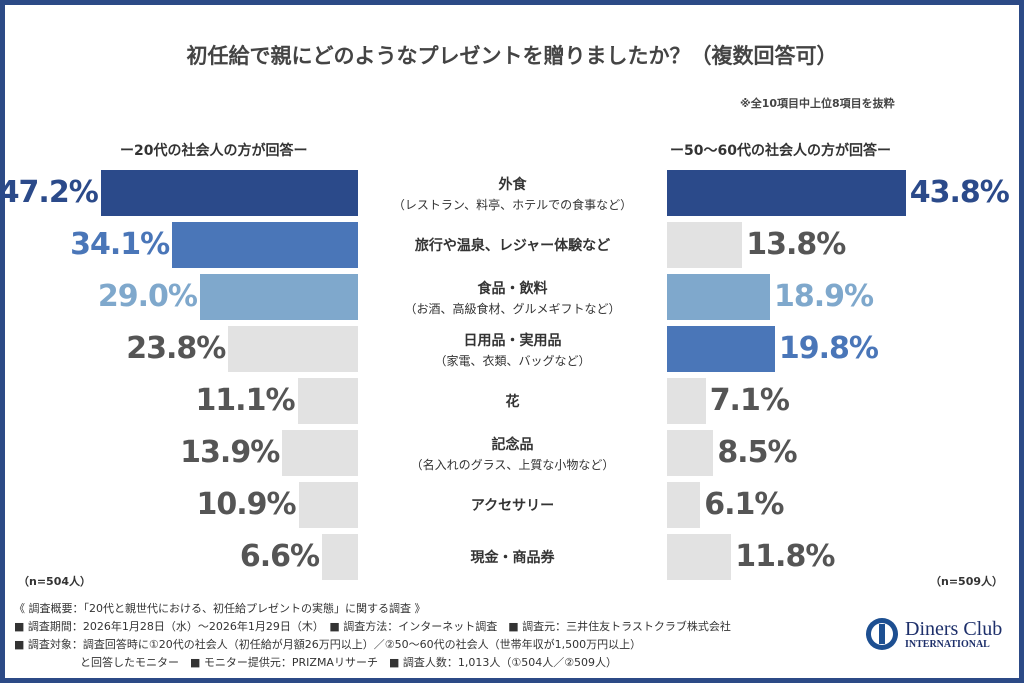 The height and width of the screenshot is (683, 1024). What do you see at coordinates (954, 628) in the screenshot?
I see `logo-line1: Diners Club` at bounding box center [954, 628].